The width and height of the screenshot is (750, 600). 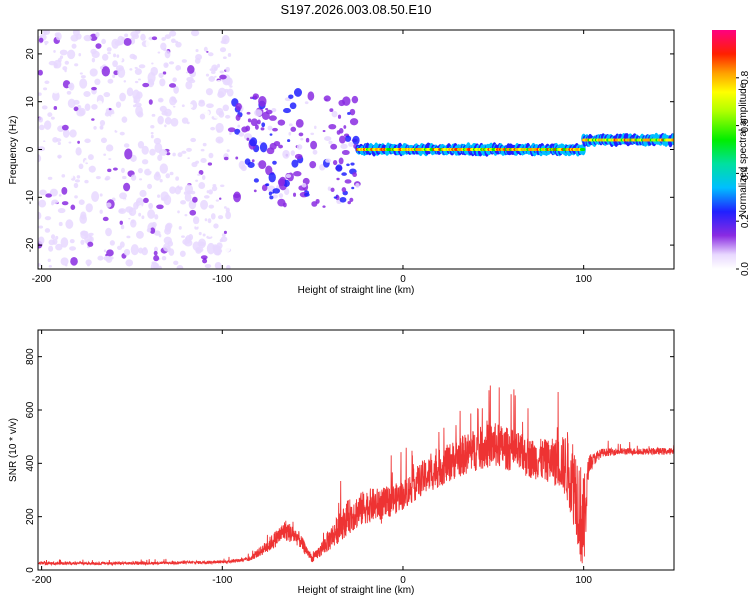 What do you see at coordinates (743, 173) in the screenshot?
I see `colorbar-ticks: 0.0 0.2 0.4 0.6 0.8` at bounding box center [743, 173].